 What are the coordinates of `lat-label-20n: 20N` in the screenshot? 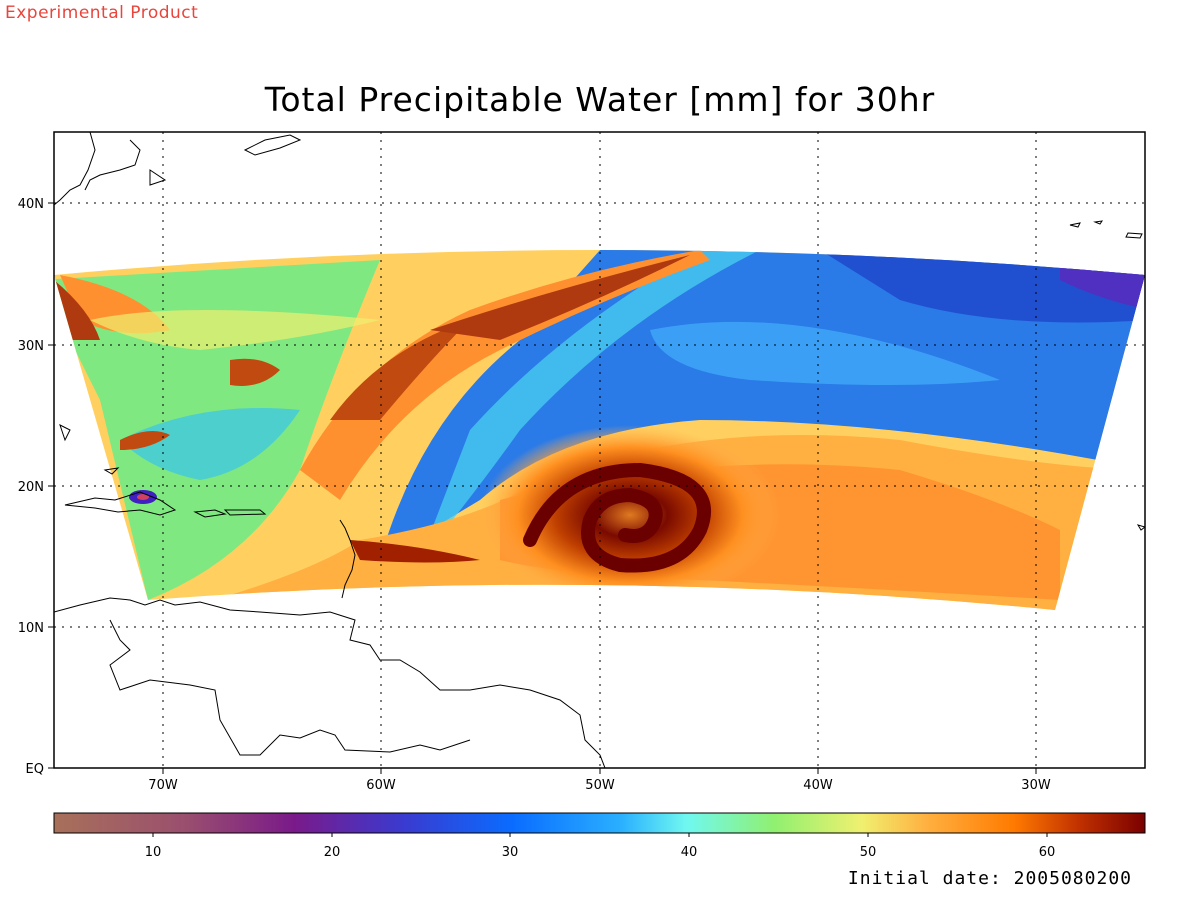 It's located at (31, 487).